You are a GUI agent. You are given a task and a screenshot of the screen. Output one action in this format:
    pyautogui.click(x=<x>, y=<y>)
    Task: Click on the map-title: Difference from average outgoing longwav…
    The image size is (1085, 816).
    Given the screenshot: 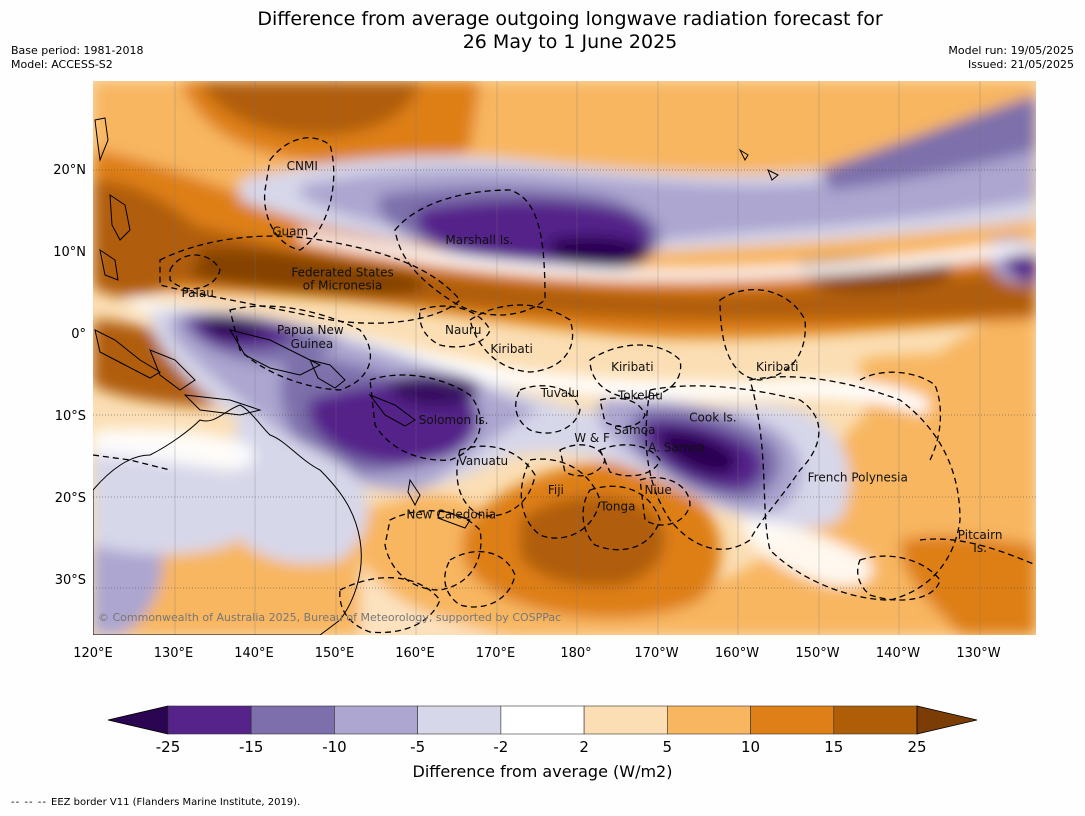 What is the action you would take?
    pyautogui.click(x=542, y=31)
    